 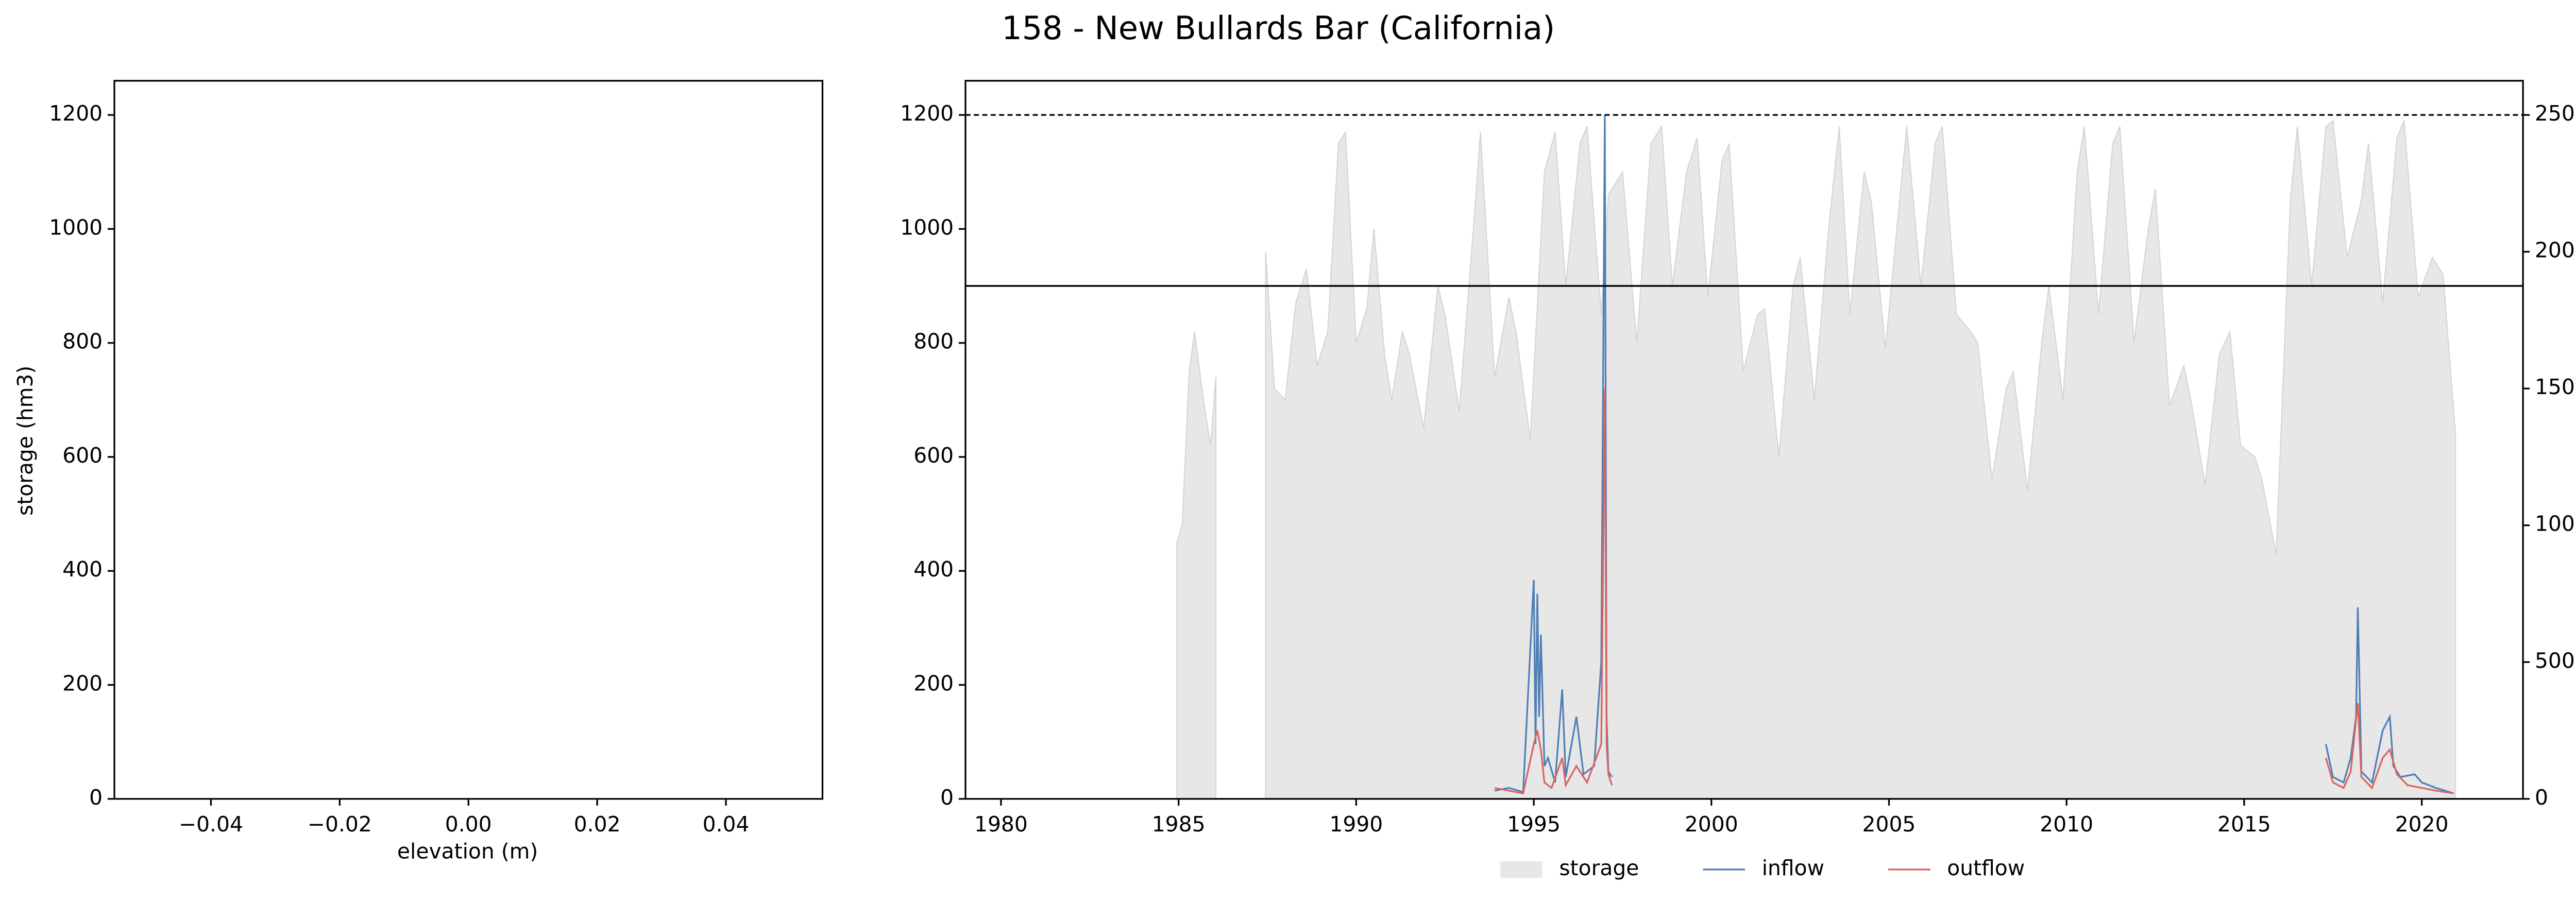 I want to click on y-axis-label: storage (hm3), so click(x=25, y=441).